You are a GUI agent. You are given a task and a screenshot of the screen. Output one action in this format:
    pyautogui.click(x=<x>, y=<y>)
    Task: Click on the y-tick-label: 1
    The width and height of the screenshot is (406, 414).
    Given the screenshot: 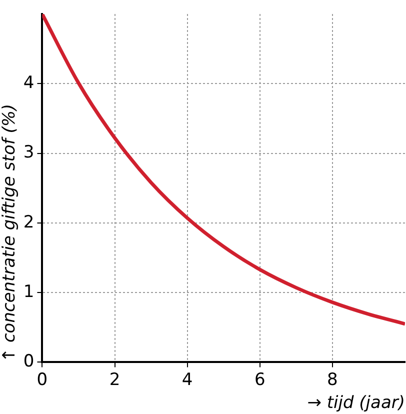 What is the action you would take?
    pyautogui.click(x=28, y=292)
    